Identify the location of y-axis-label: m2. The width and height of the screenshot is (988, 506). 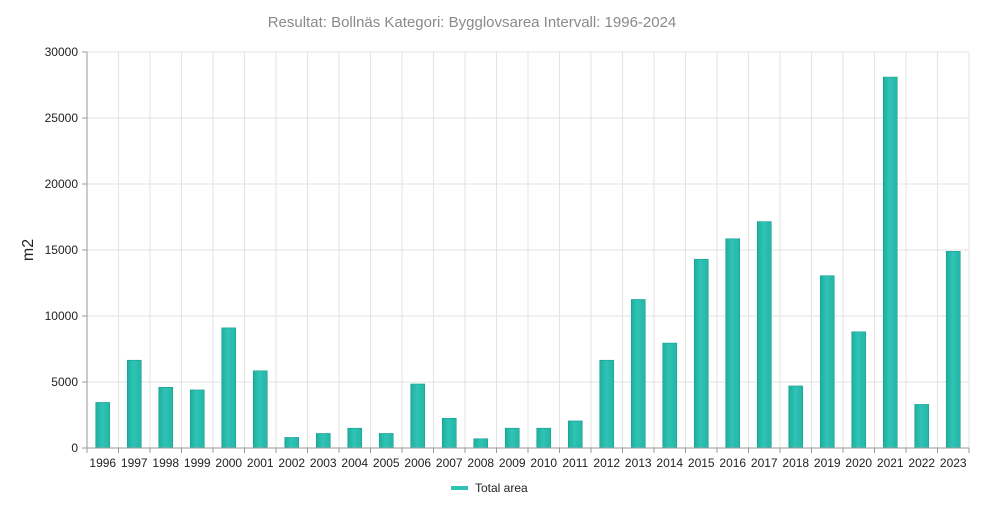
(28, 250).